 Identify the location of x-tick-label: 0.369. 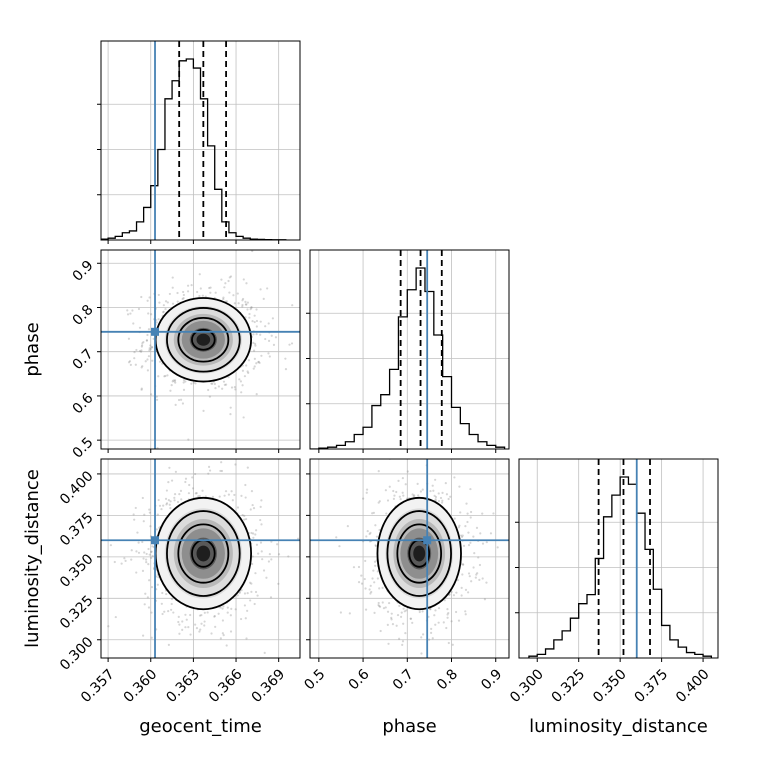
(269, 686).